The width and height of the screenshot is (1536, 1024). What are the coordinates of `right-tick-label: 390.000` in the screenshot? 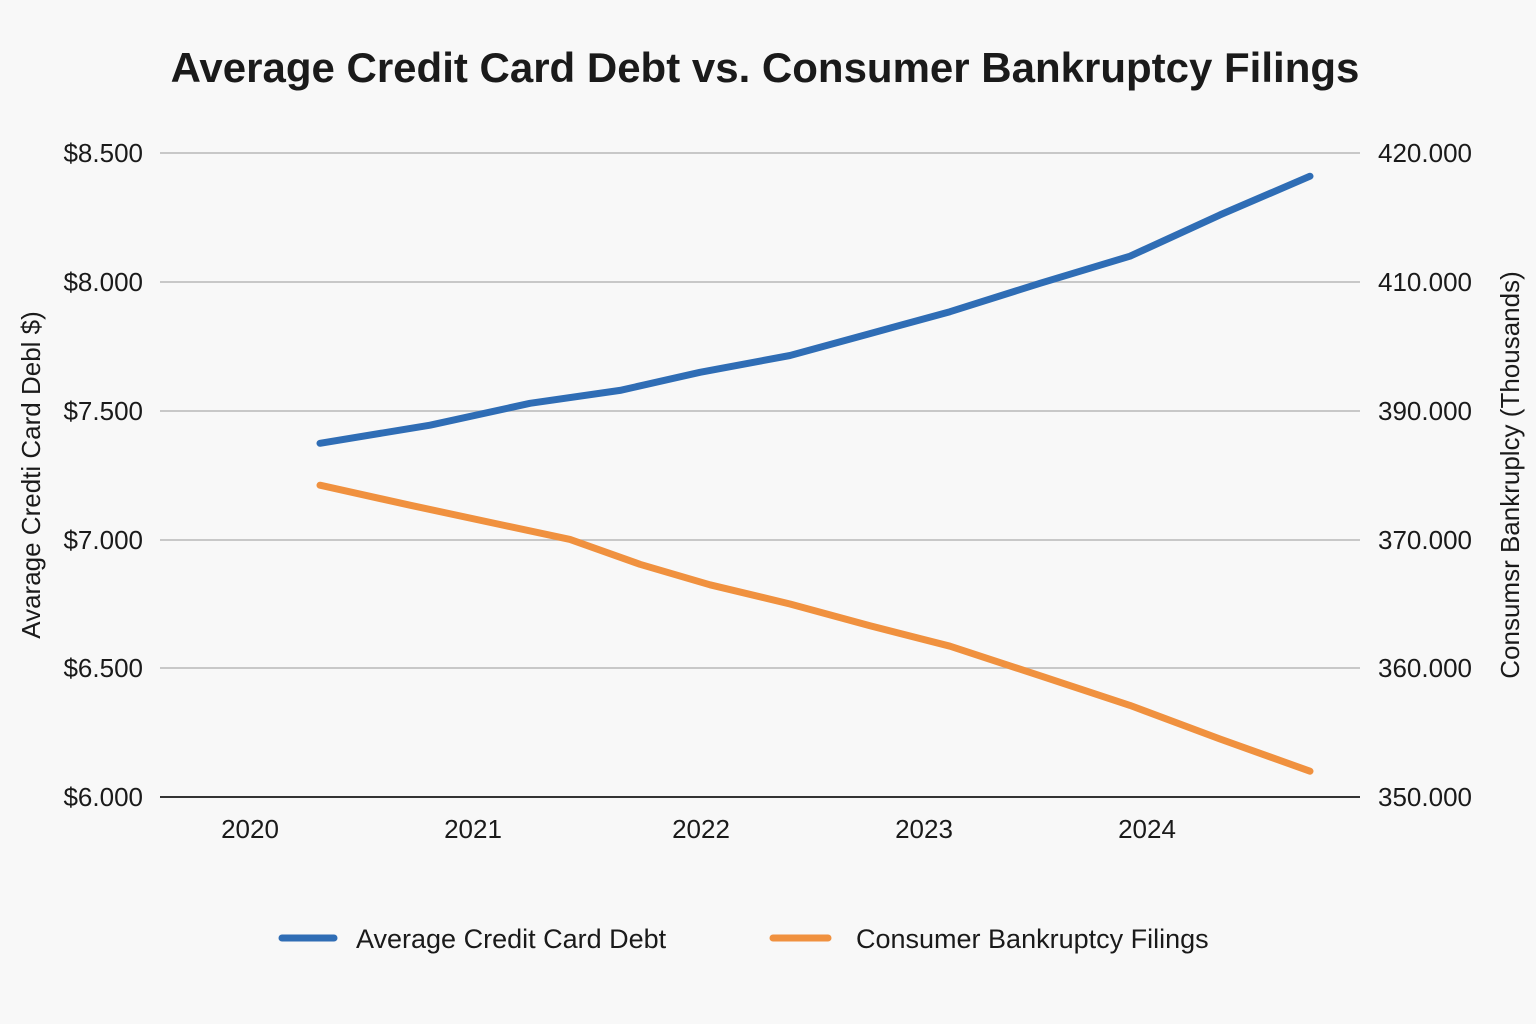 It's located at (1425, 411).